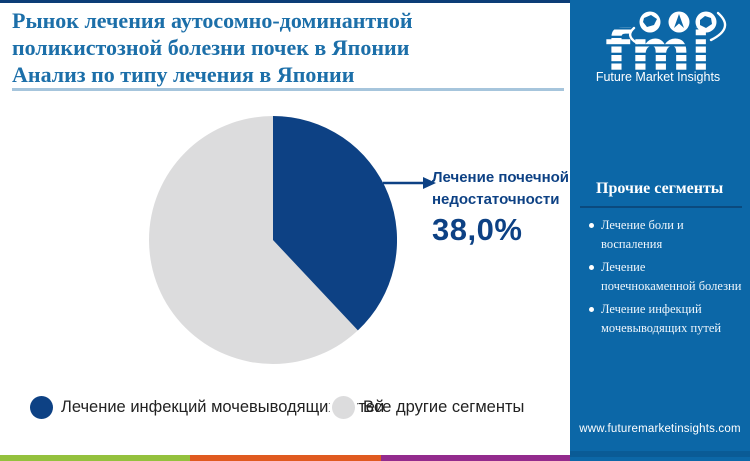 The height and width of the screenshot is (461, 750). I want to click on title-line-2: поликистозной болезни почек в Японии, so click(211, 47).